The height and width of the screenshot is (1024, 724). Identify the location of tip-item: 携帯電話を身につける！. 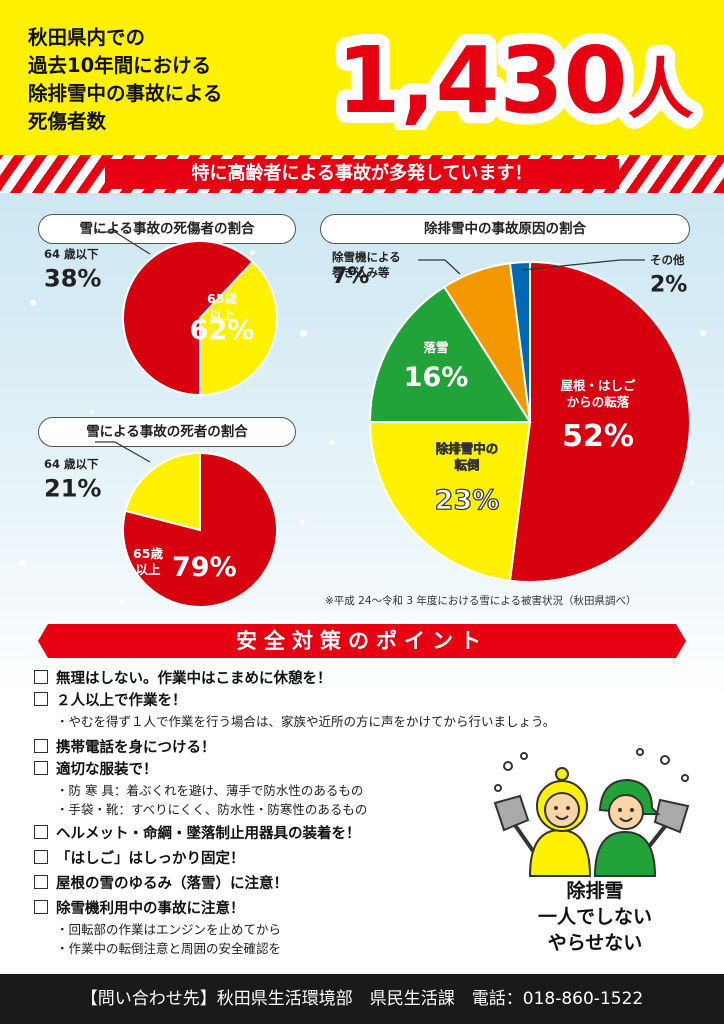
(269, 748).